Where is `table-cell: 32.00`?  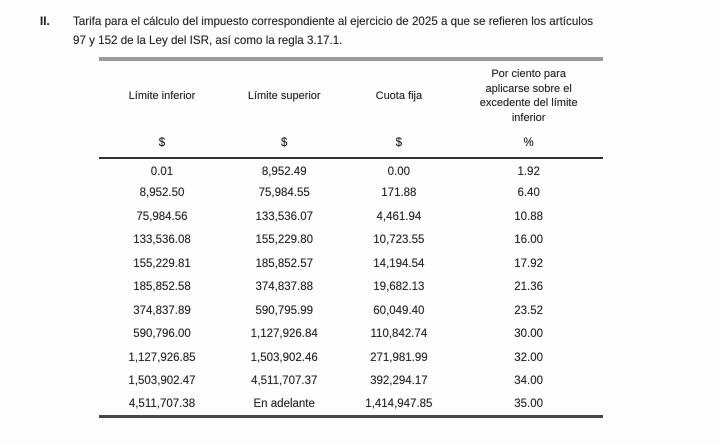 table-cell: 32.00 is located at coordinates (529, 357).